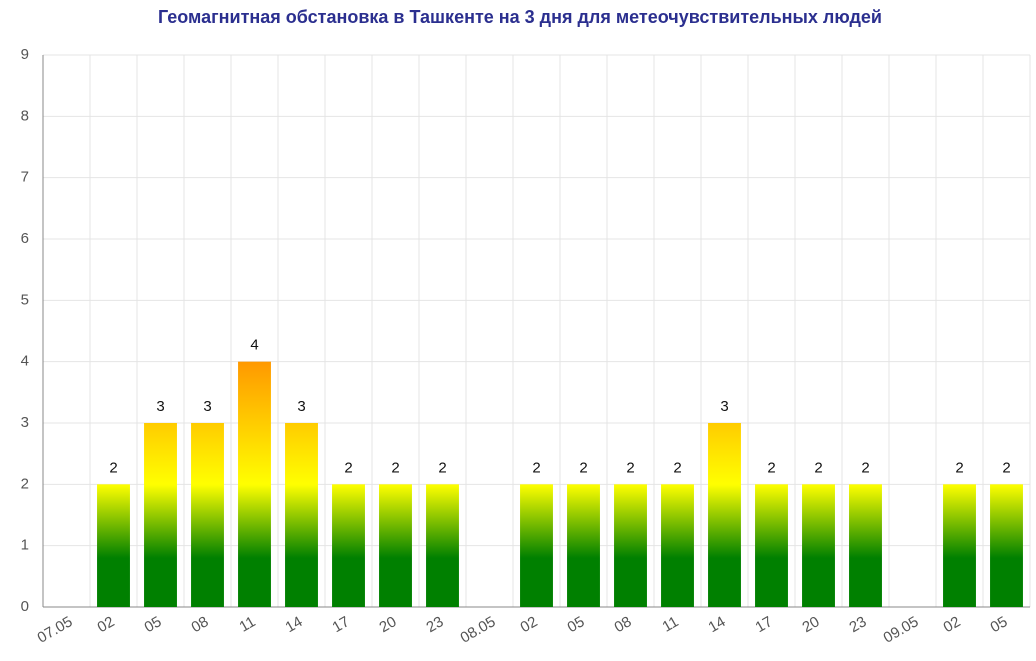 This screenshot has width=1036, height=661. Describe the element at coordinates (25, 177) in the screenshot. I see `y-tick-label: 7` at that location.